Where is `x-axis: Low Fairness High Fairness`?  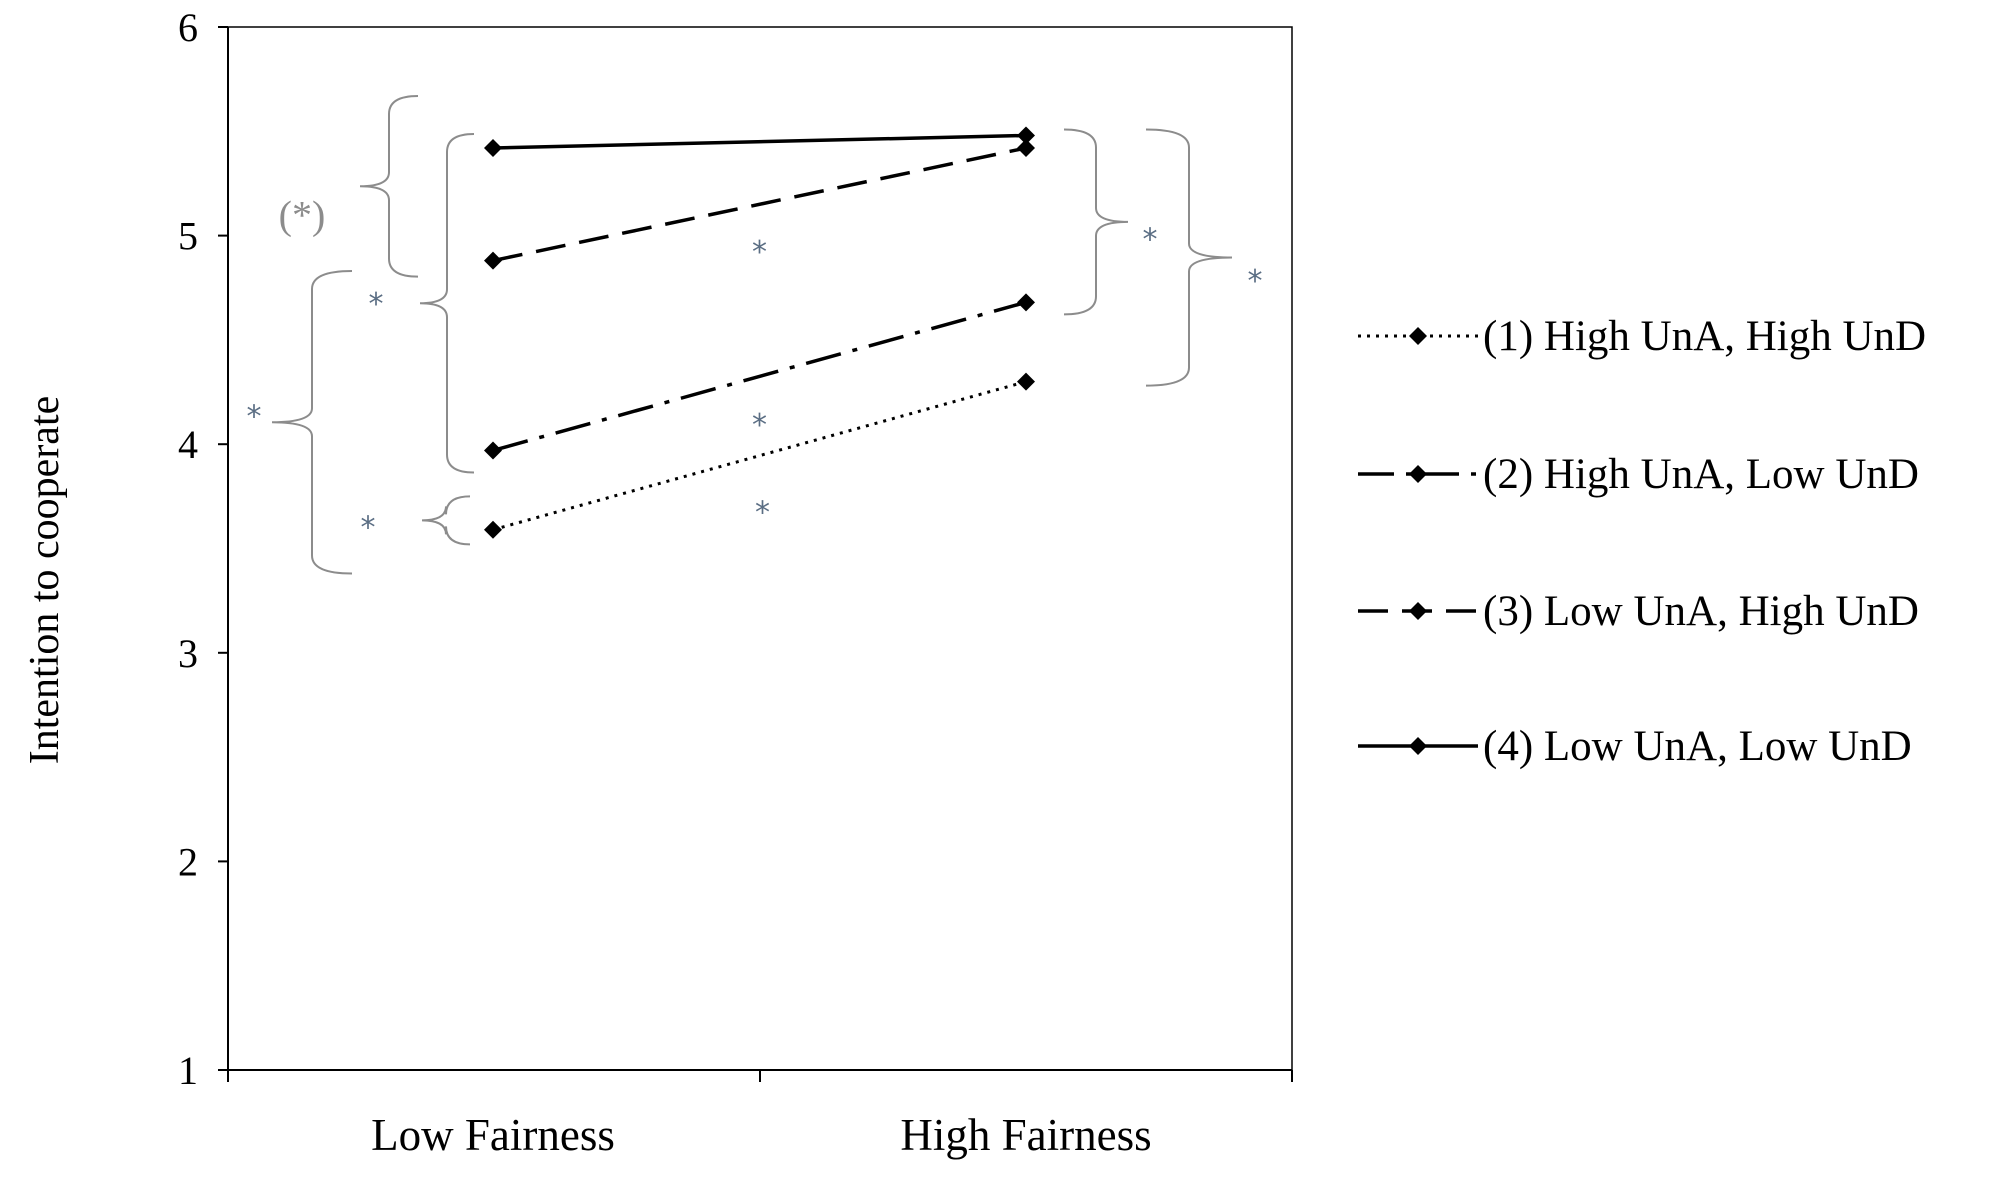 x-axis: Low Fairness High Fairness is located at coordinates (760, 1114).